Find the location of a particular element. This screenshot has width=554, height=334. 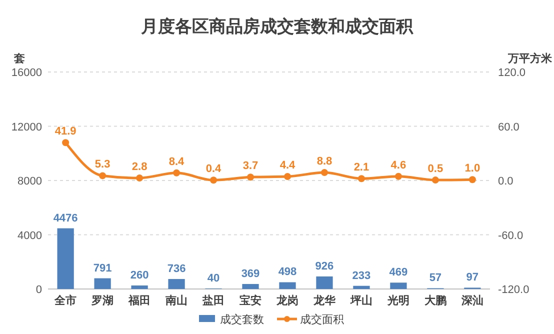

x-tick-label: 南山 is located at coordinates (176, 300).